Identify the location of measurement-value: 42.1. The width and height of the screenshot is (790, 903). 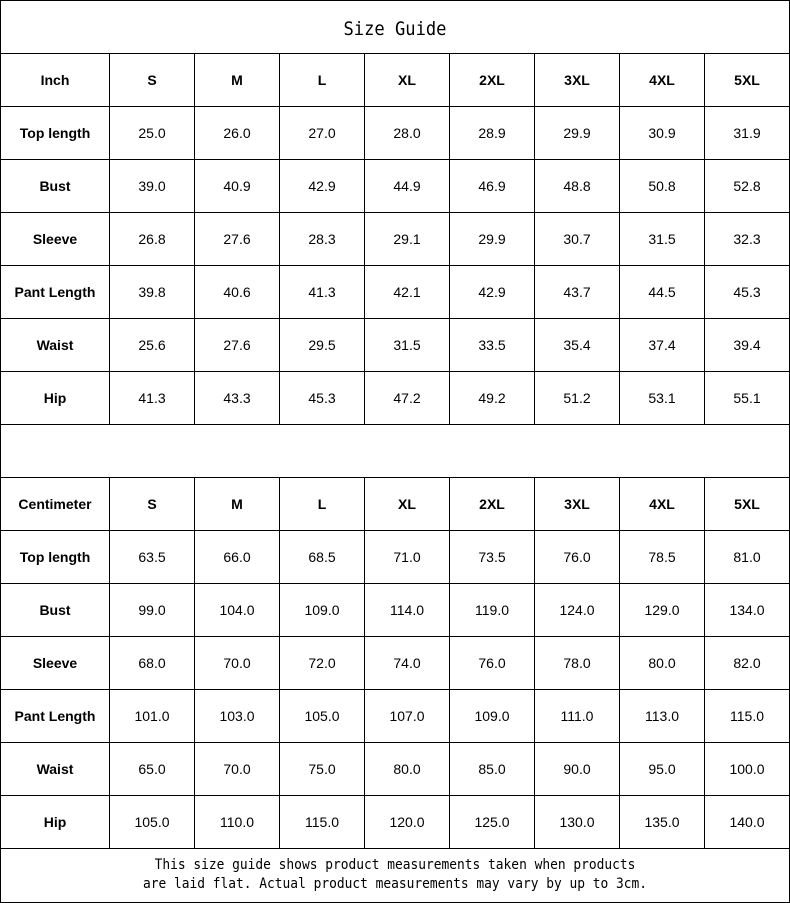
(407, 292).